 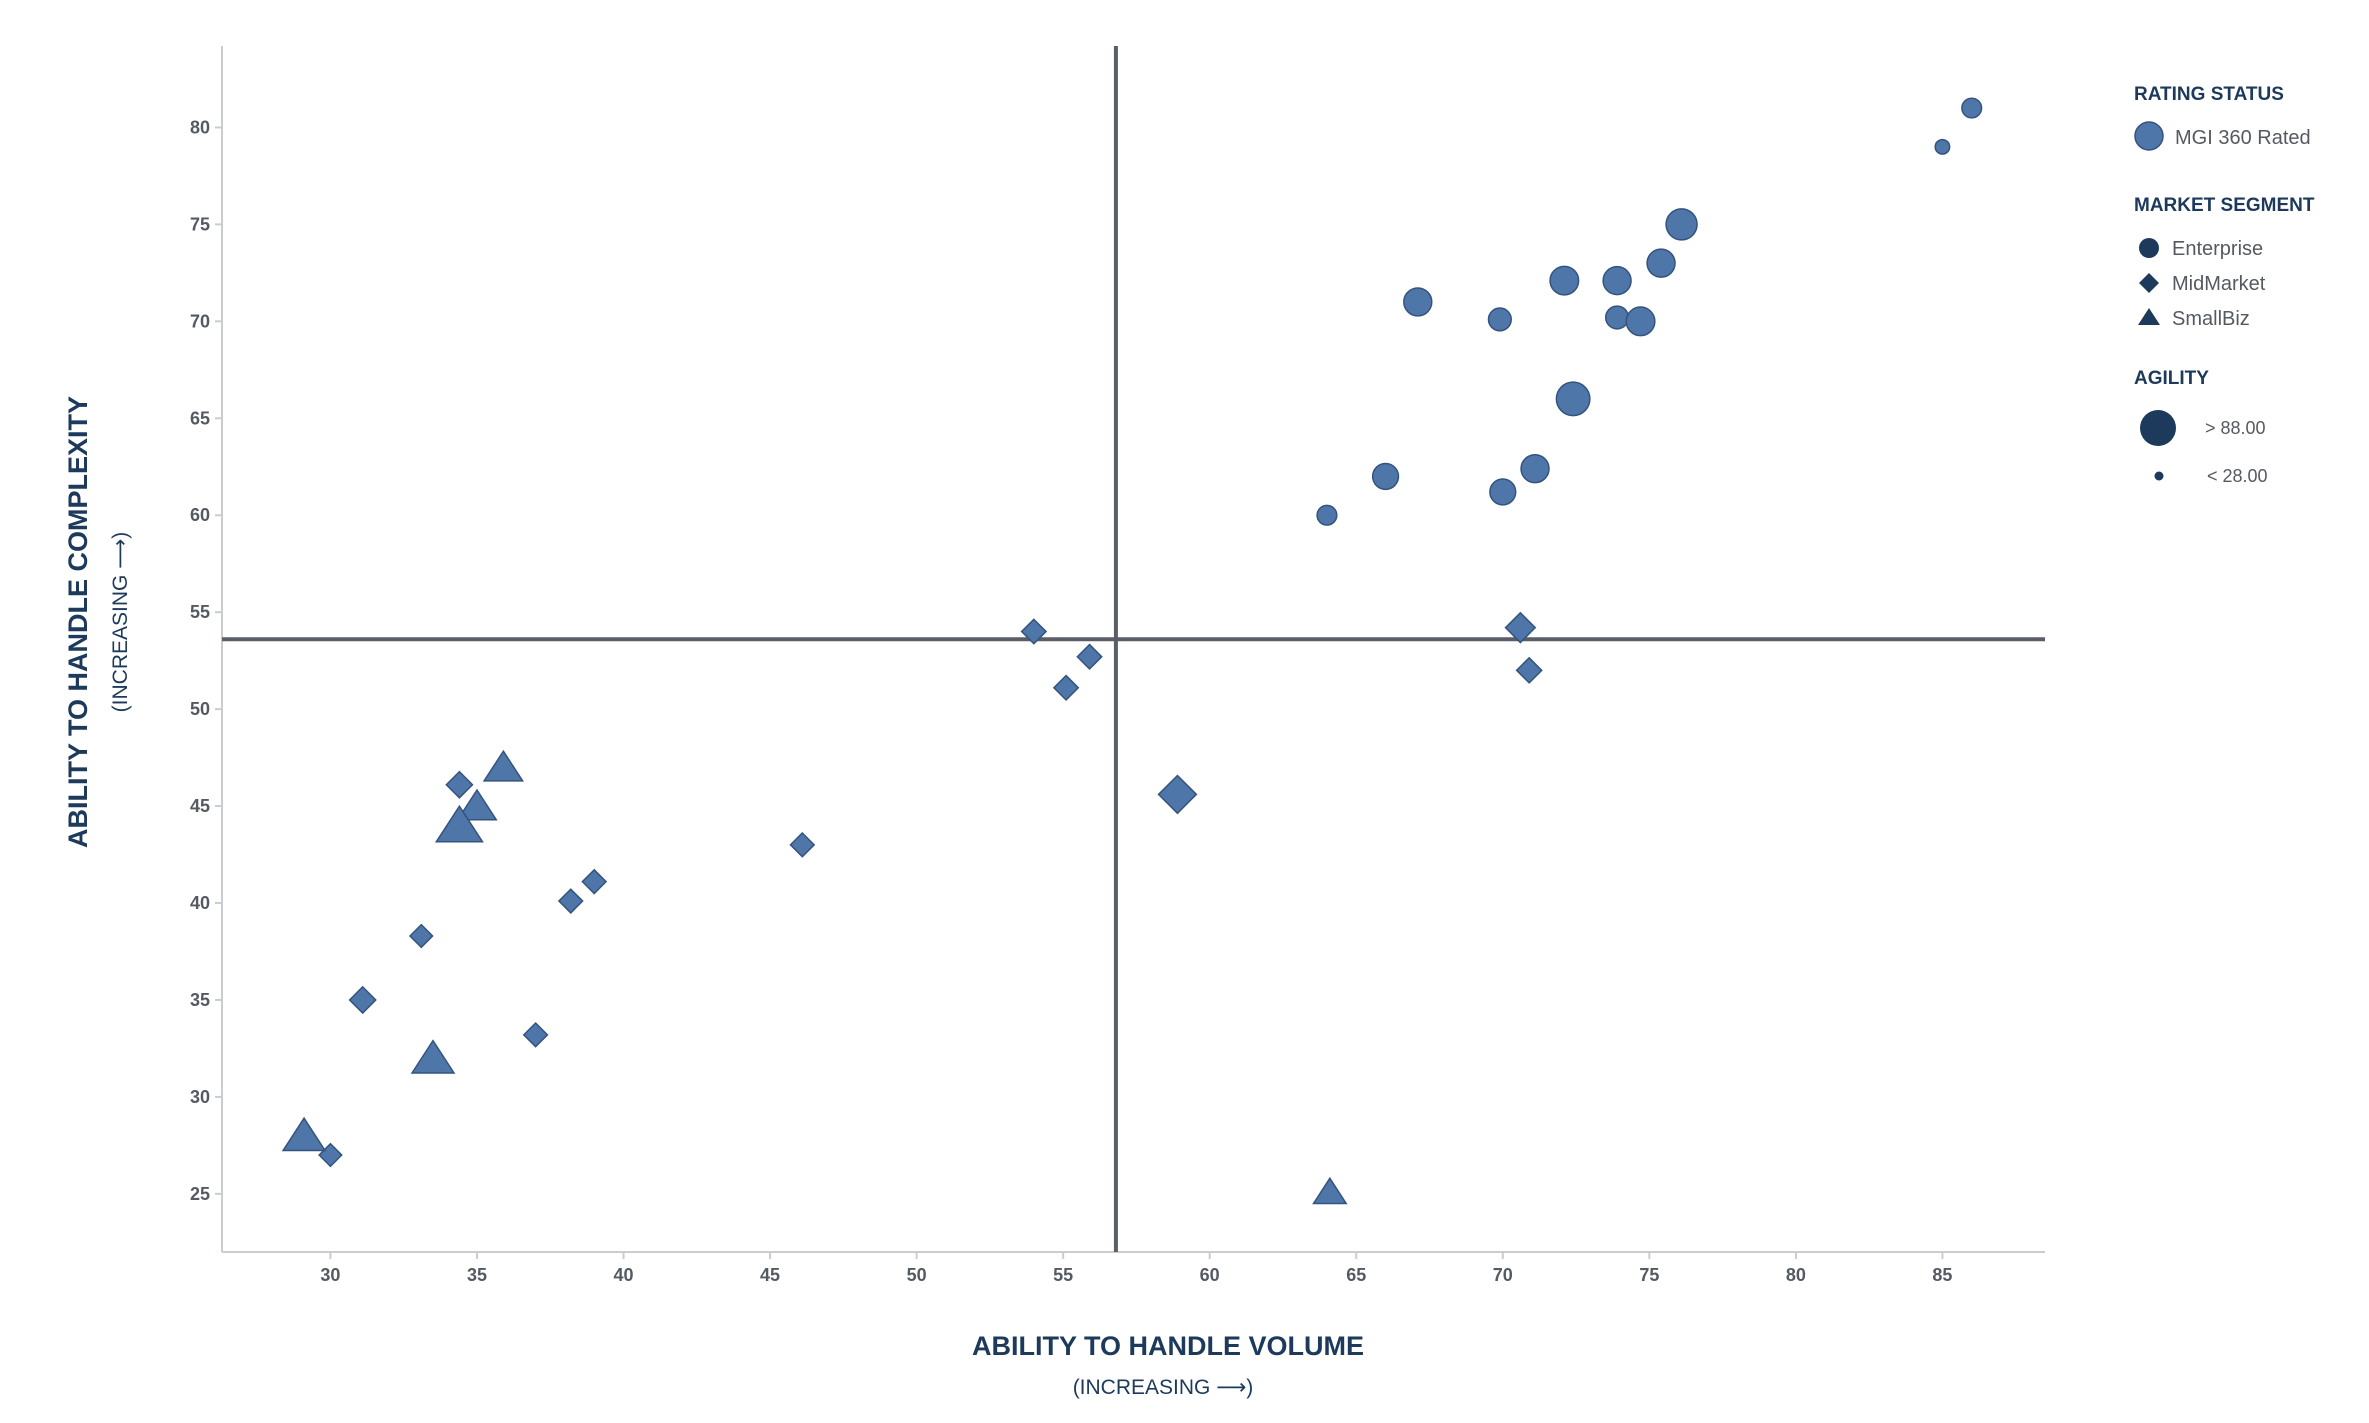 I want to click on x-tick-group: 30 35 40 45 50 55 60 65 70 75 80 85, so click(x=1136, y=1268).